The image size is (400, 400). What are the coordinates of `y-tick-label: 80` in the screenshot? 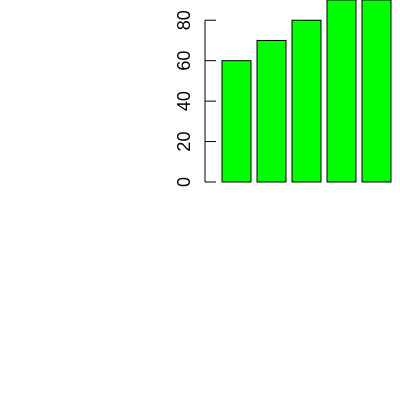 It's located at (184, 20).